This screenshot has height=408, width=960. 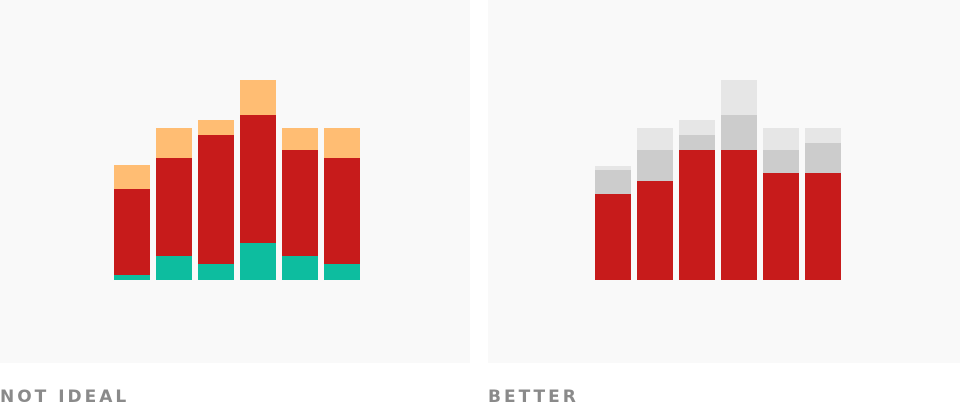 I want to click on caption: NOT IDEAL, so click(x=64, y=397).